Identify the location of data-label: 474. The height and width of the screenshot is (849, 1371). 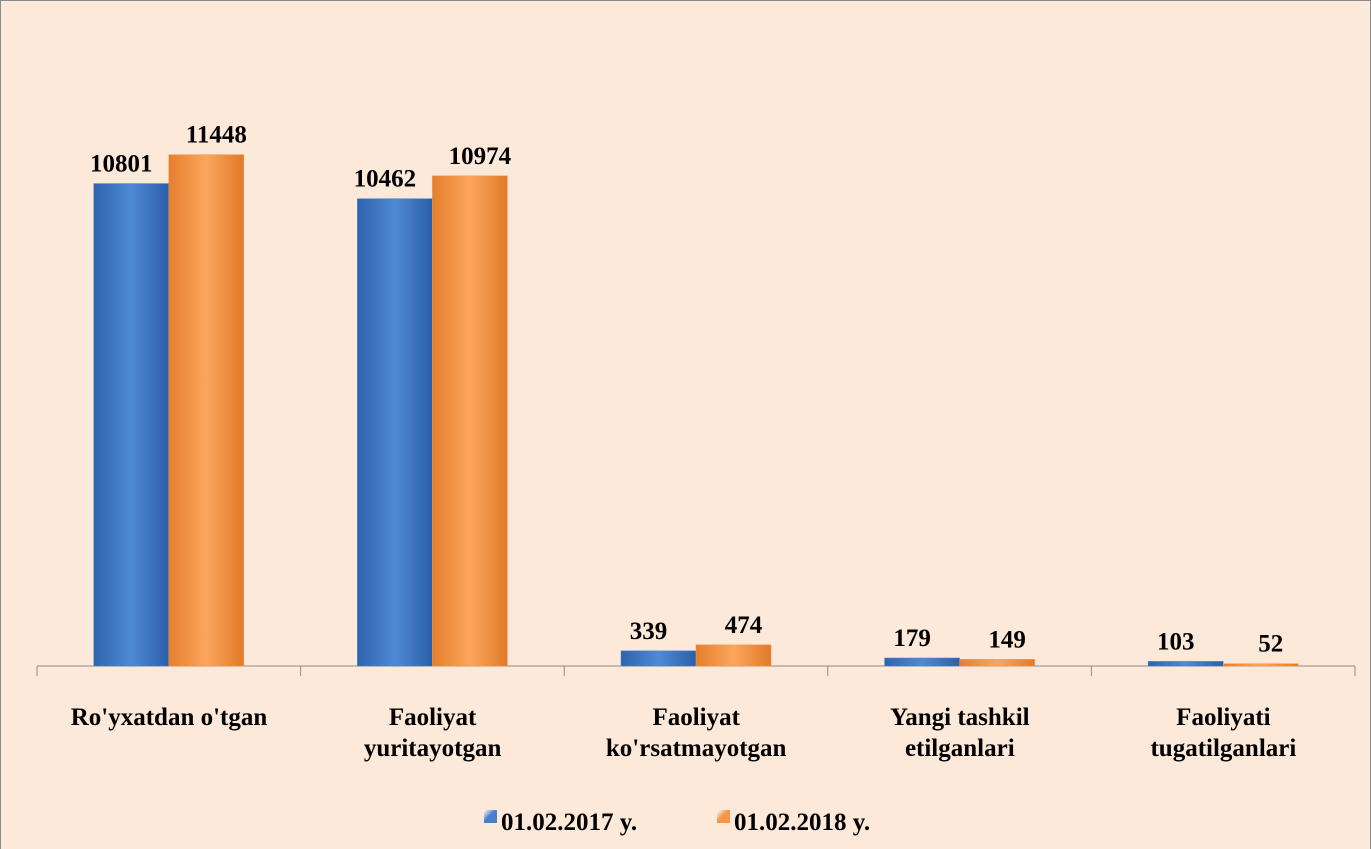
(744, 625).